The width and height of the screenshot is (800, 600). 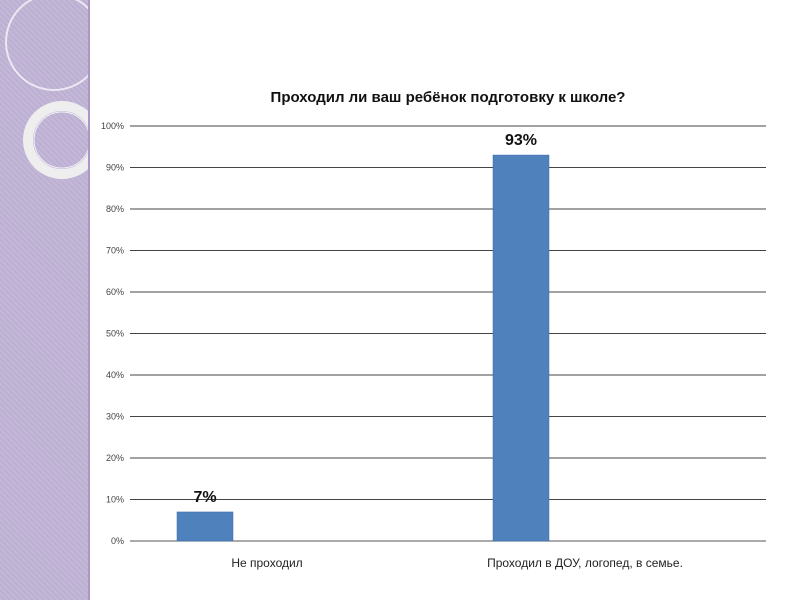 I want to click on y-tick-label: 70%, so click(x=115, y=251).